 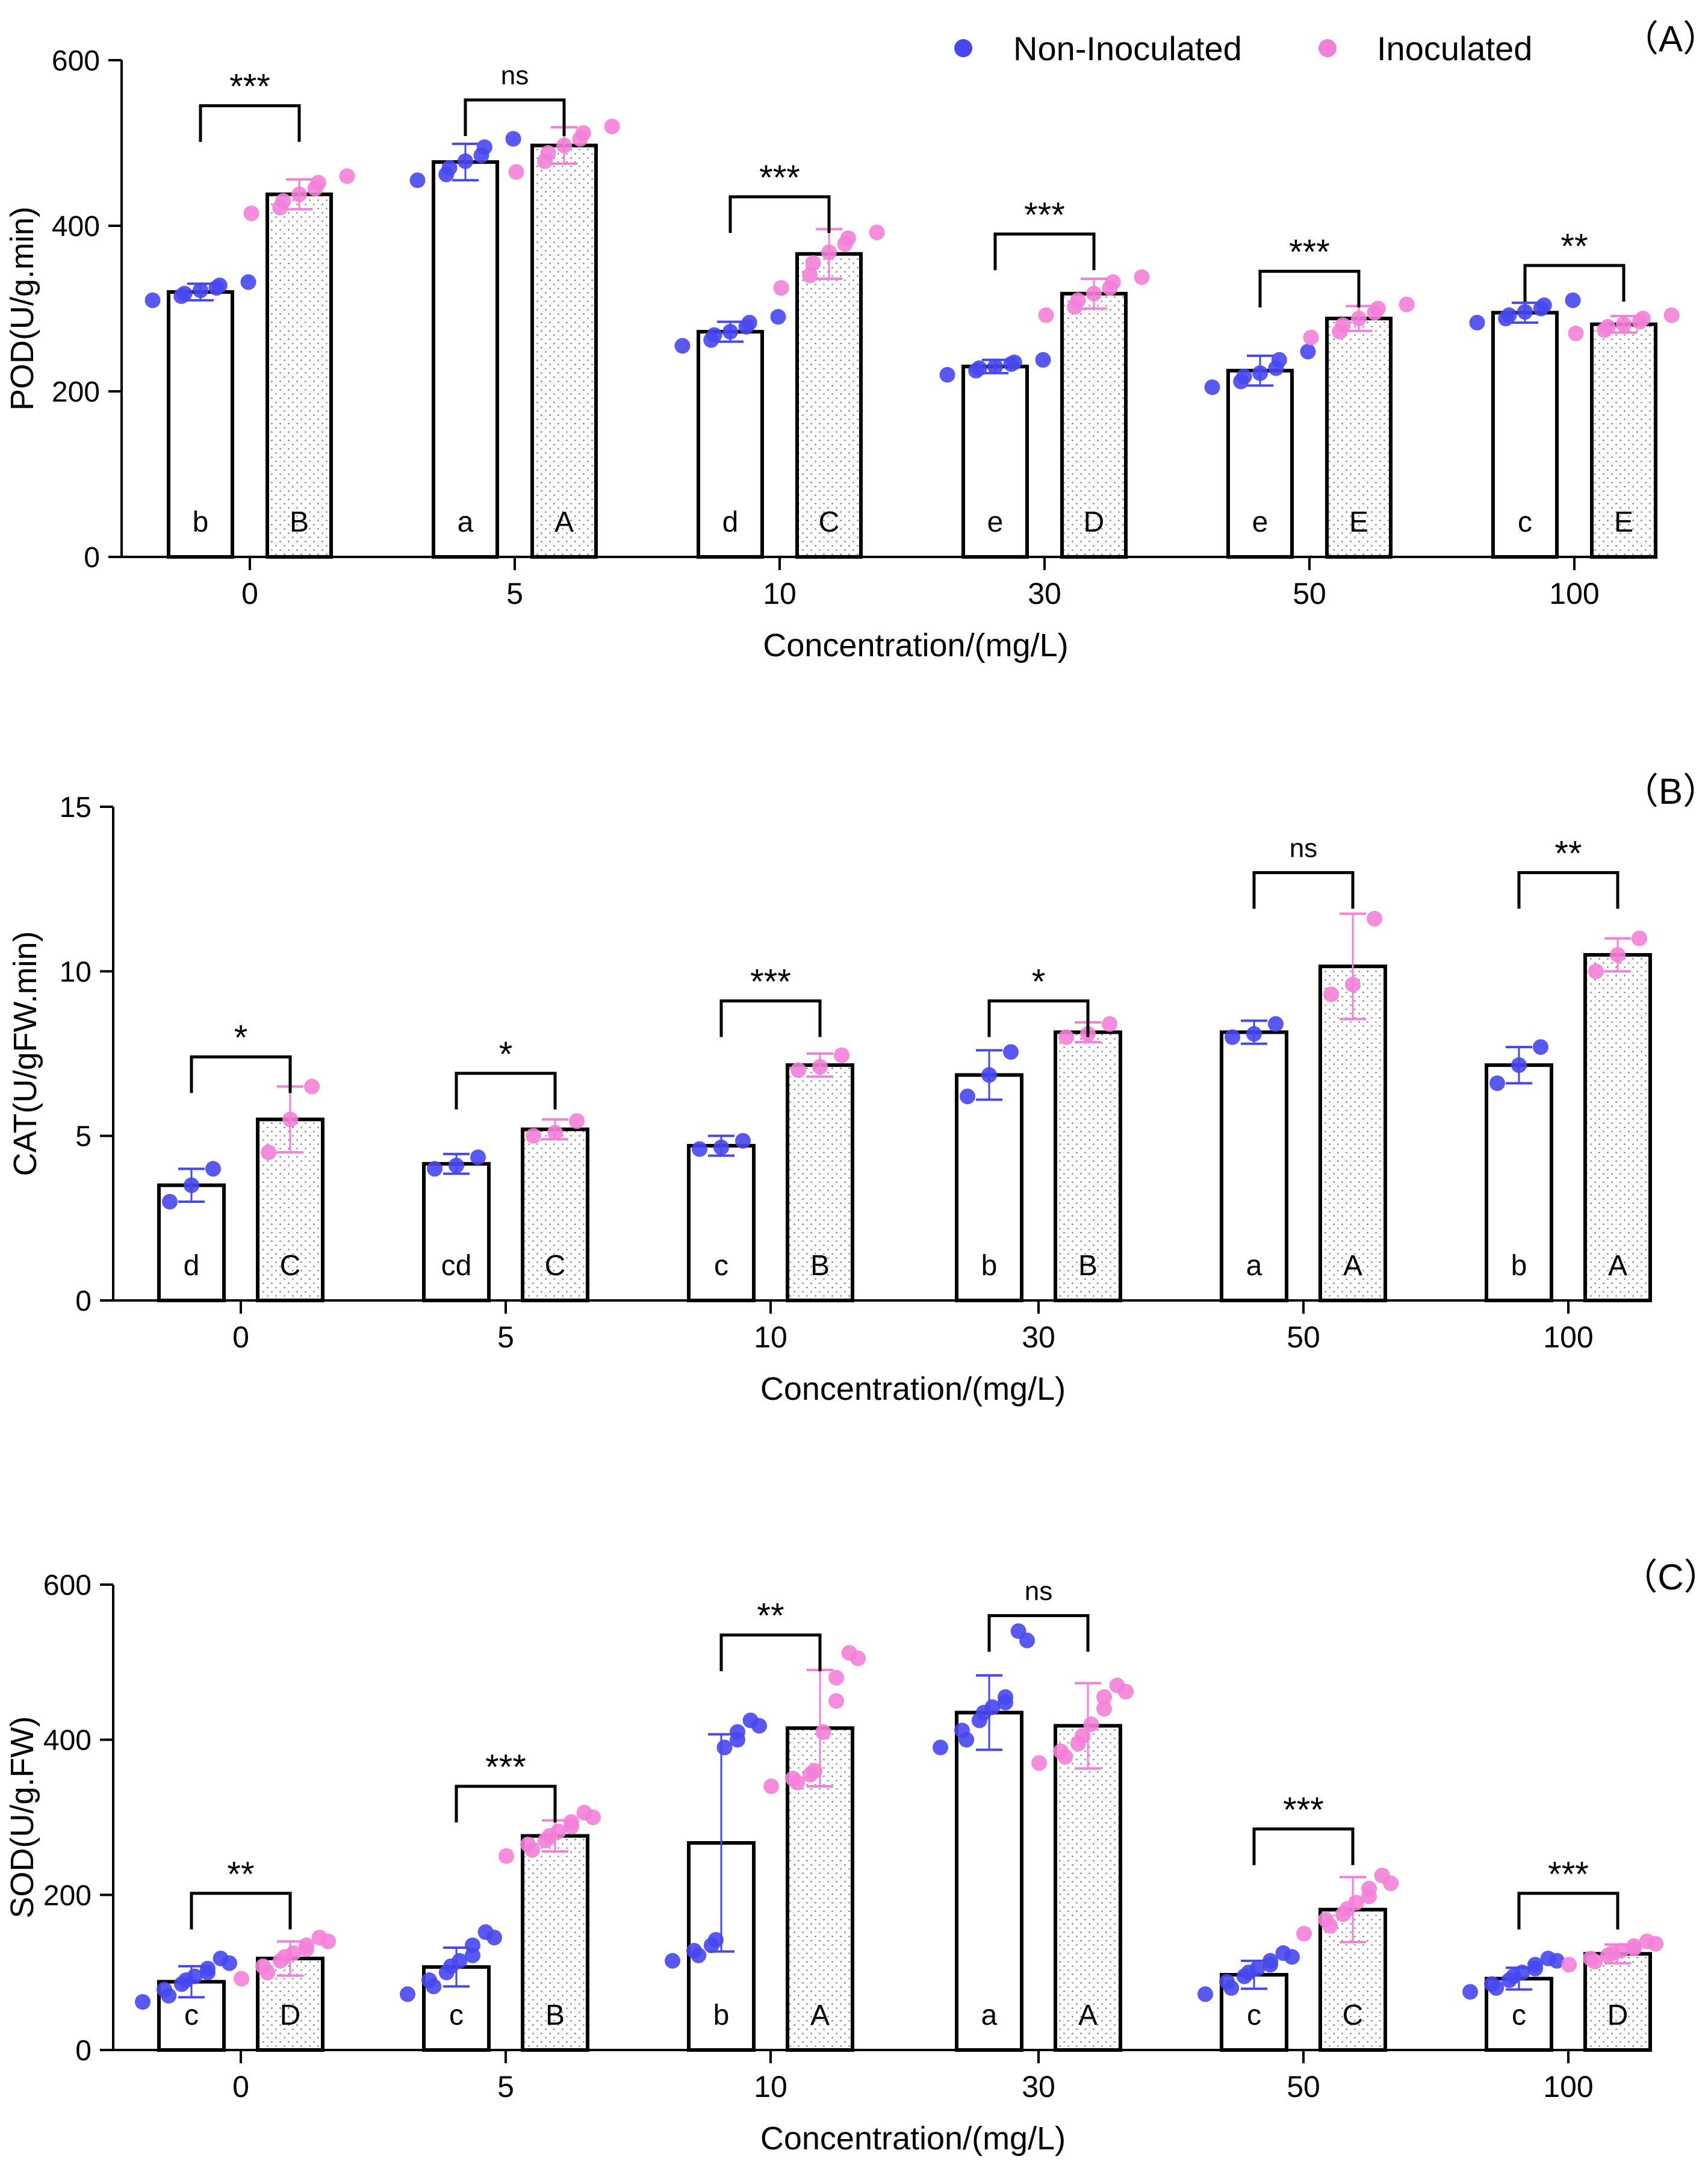 What do you see at coordinates (67, 1741) in the screenshot?
I see `y-tick-label: 400` at bounding box center [67, 1741].